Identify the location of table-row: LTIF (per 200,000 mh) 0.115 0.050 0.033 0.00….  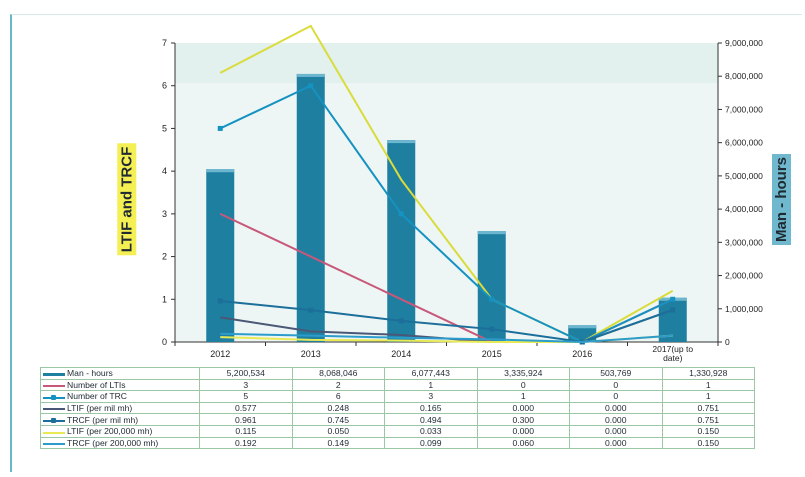
(397, 431).